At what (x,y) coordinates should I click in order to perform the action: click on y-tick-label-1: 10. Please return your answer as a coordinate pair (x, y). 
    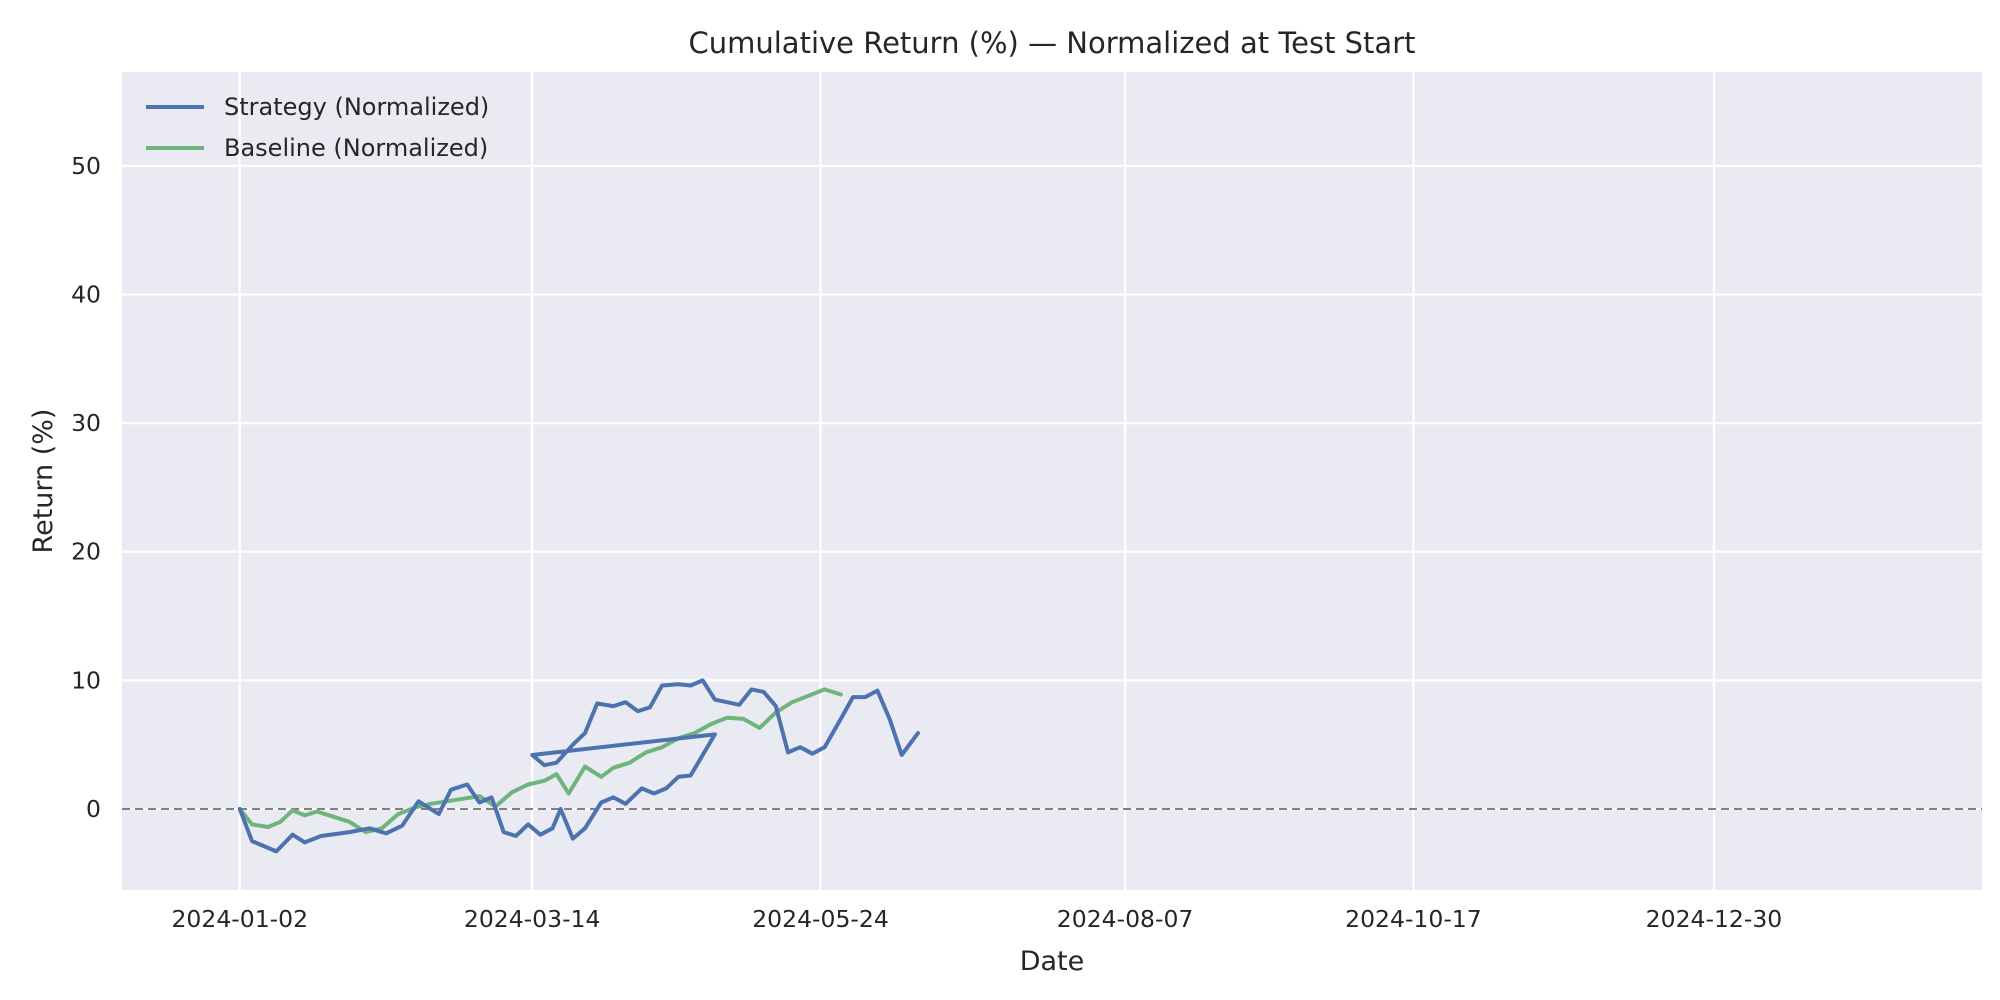
    Looking at the image, I should click on (86, 680).